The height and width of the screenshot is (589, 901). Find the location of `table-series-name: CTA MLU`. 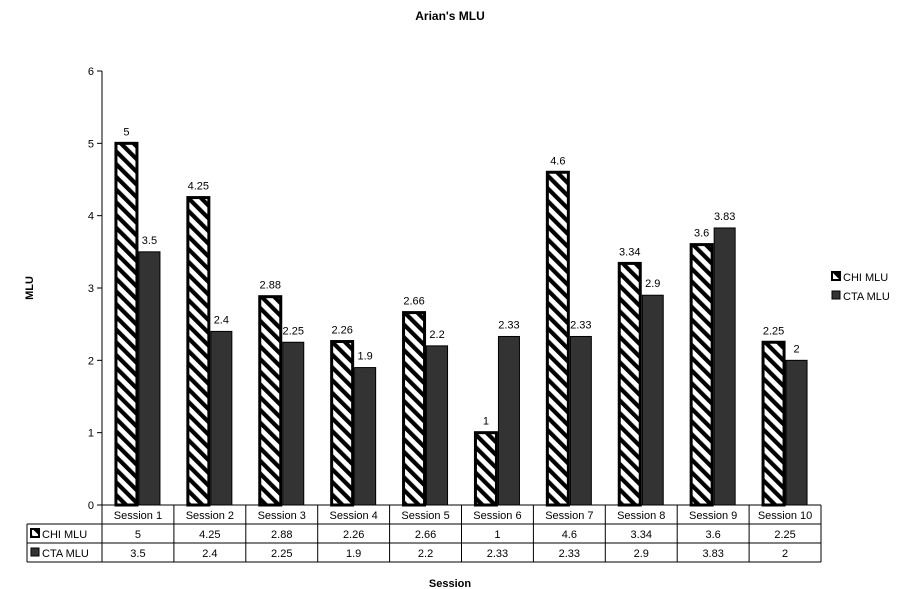

table-series-name: CTA MLU is located at coordinates (65, 554).